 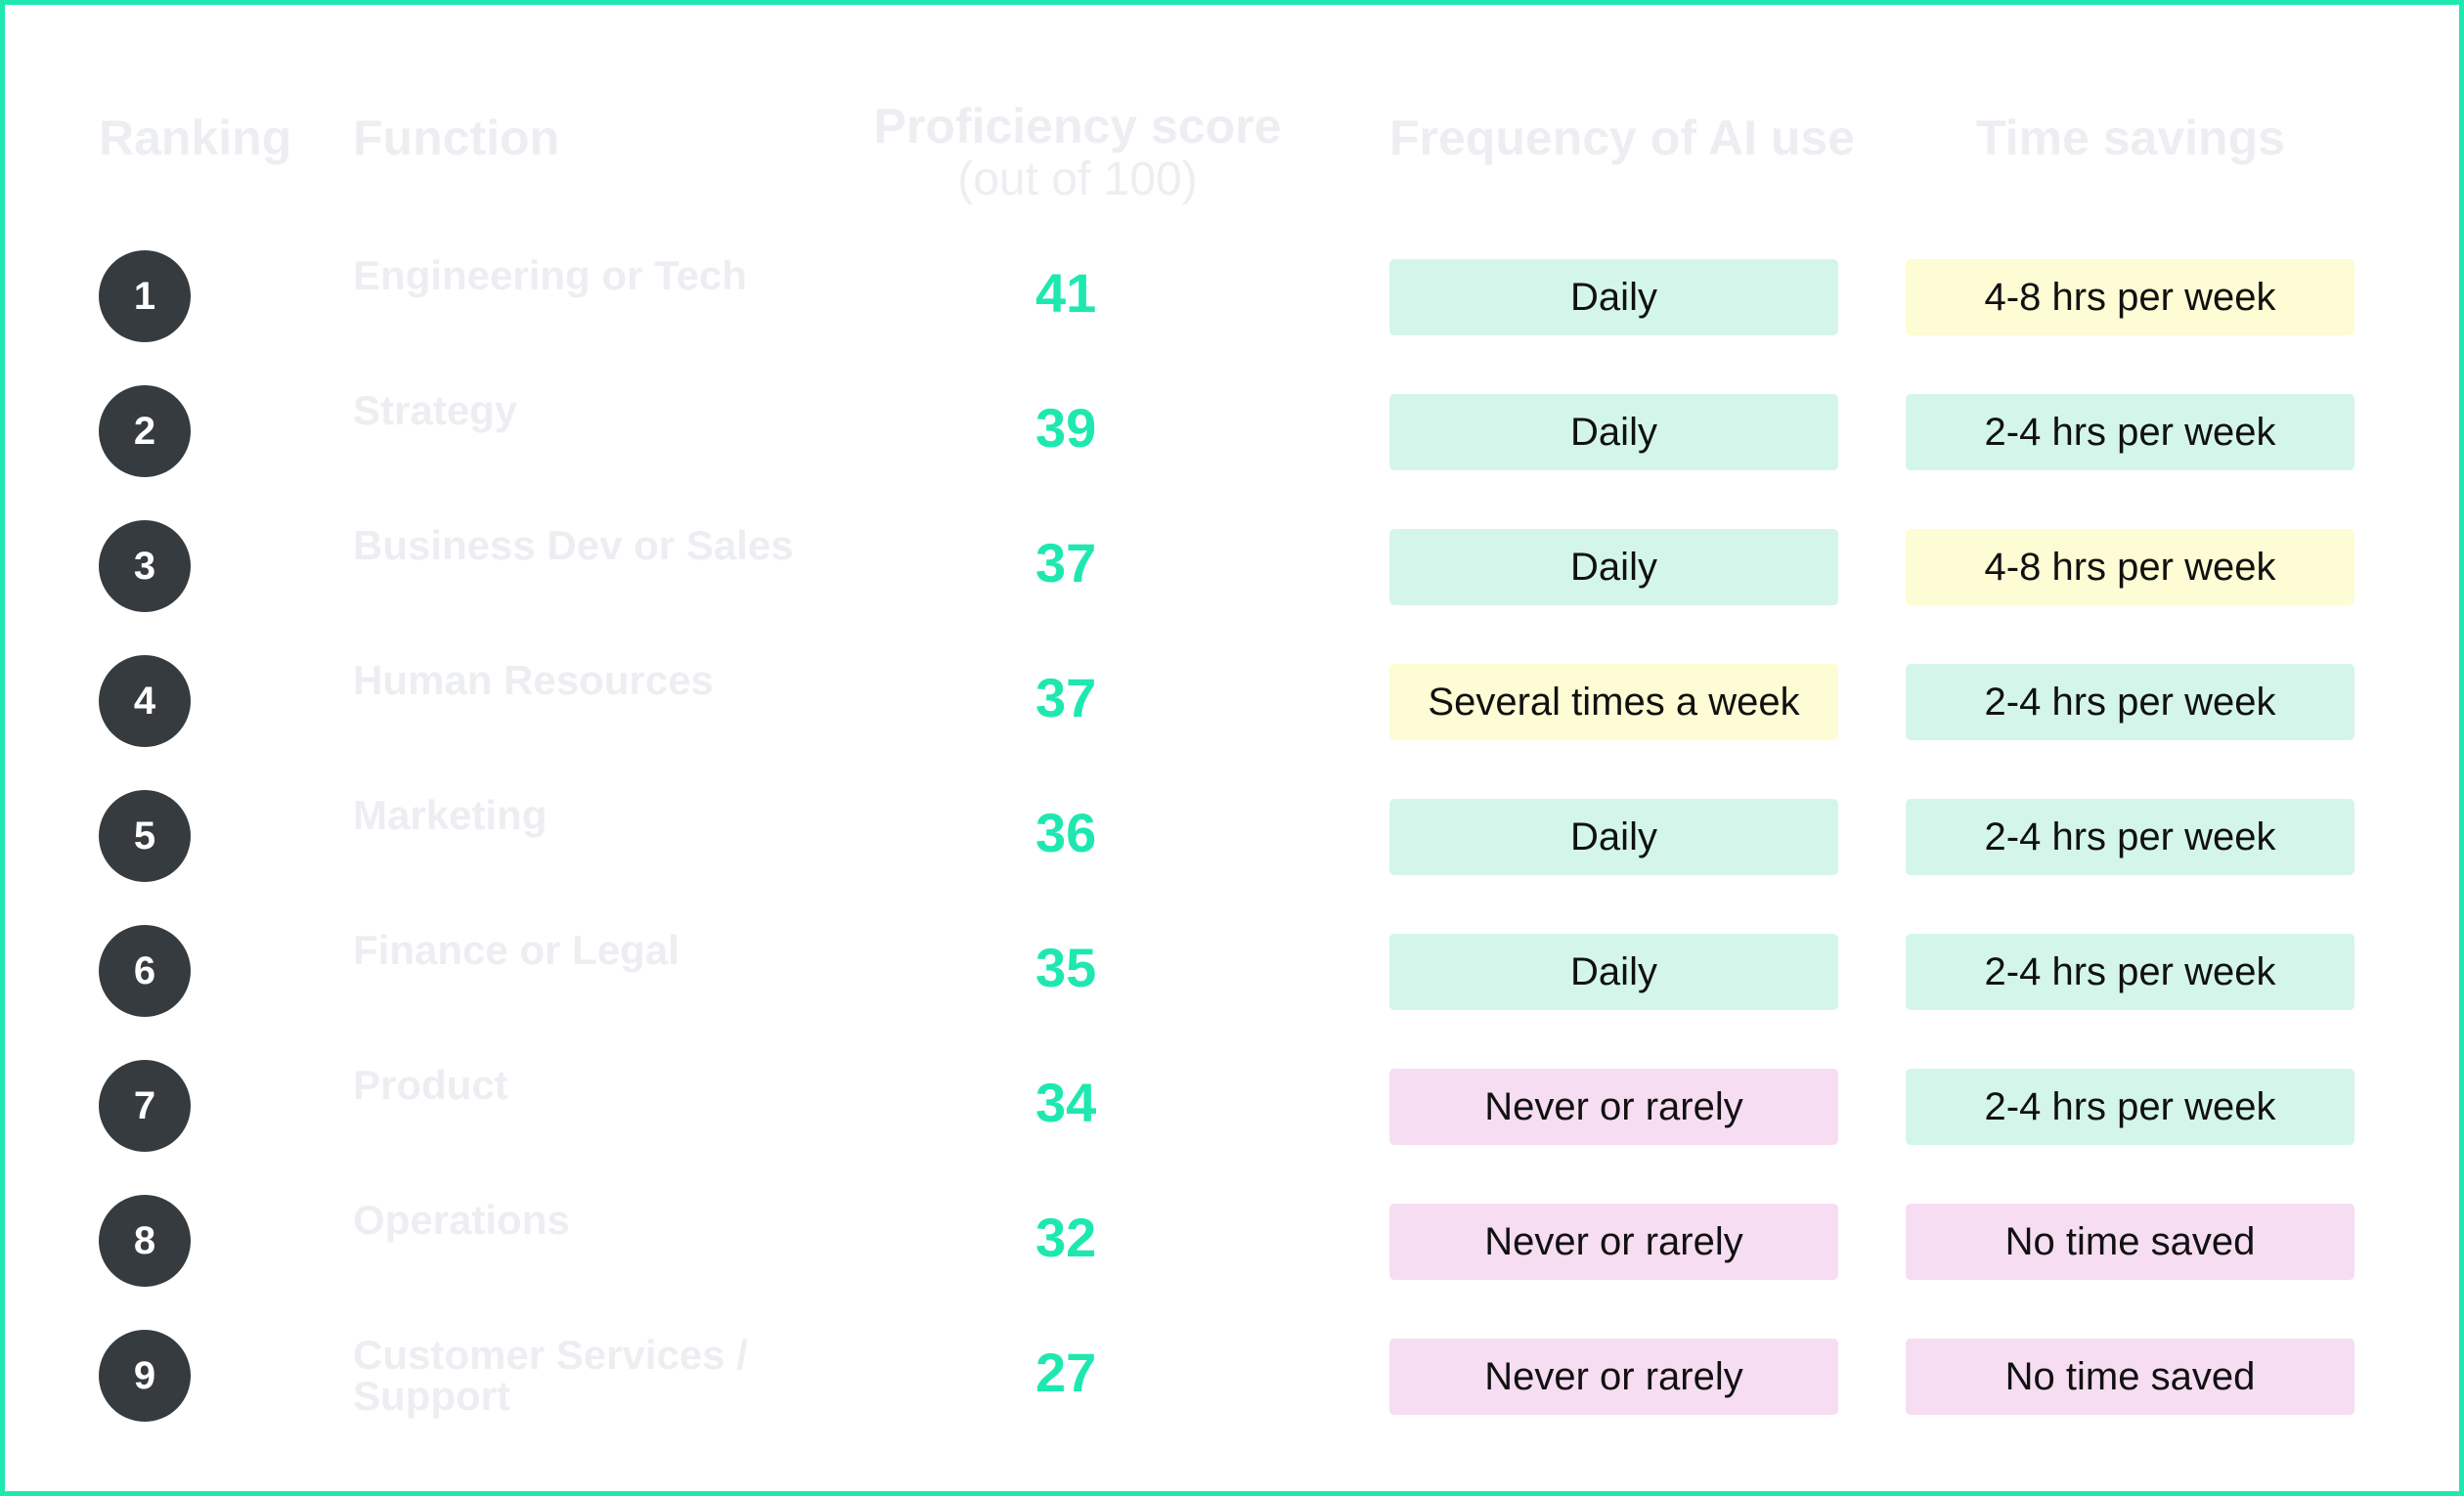 What do you see at coordinates (435, 410) in the screenshot?
I see `function-name: Strategy` at bounding box center [435, 410].